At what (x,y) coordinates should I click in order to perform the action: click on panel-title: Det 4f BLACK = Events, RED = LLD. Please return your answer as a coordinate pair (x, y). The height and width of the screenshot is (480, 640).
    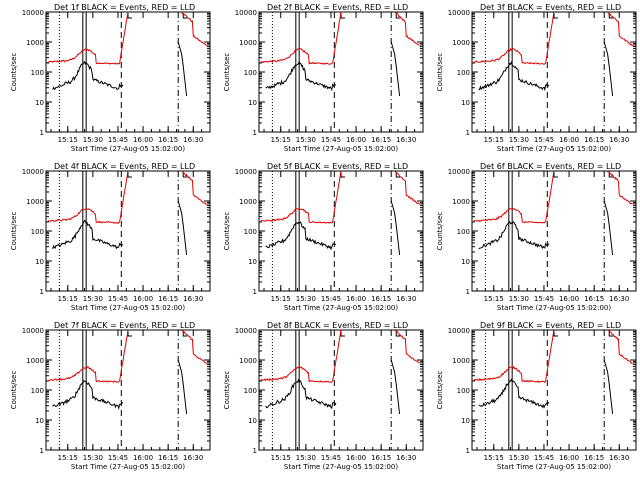
    Looking at the image, I should click on (124, 166).